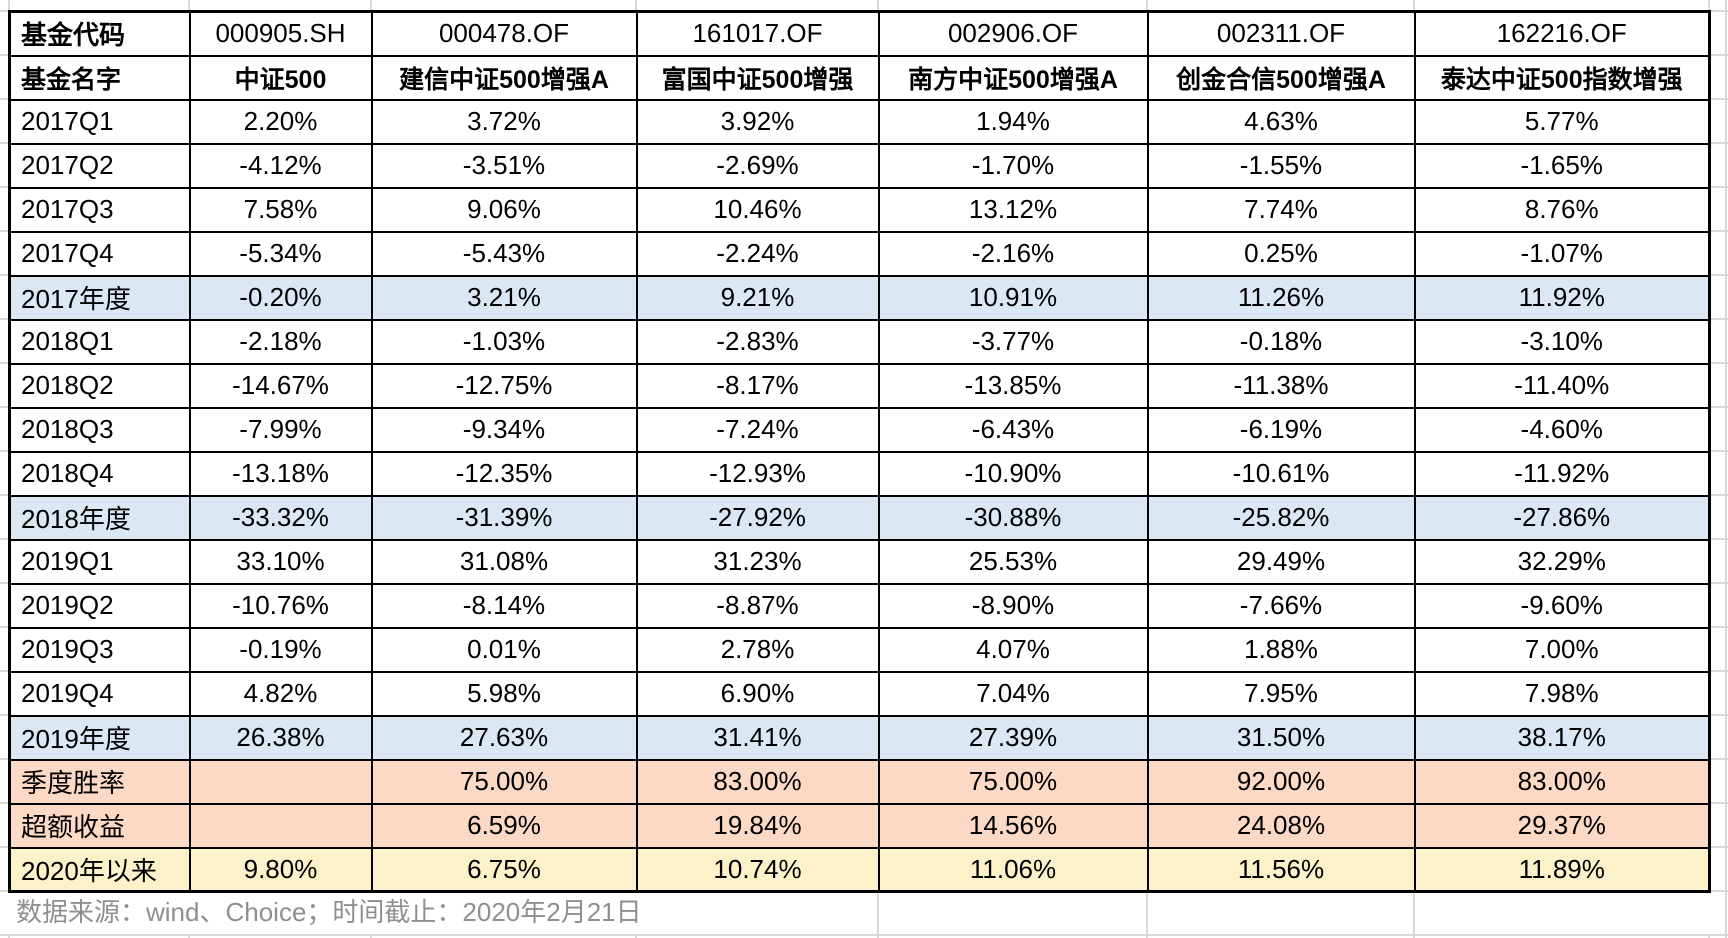 Image resolution: width=1728 pixels, height=938 pixels. Describe the element at coordinates (280, 341) in the screenshot. I see `value-cell: -2.18%` at that location.